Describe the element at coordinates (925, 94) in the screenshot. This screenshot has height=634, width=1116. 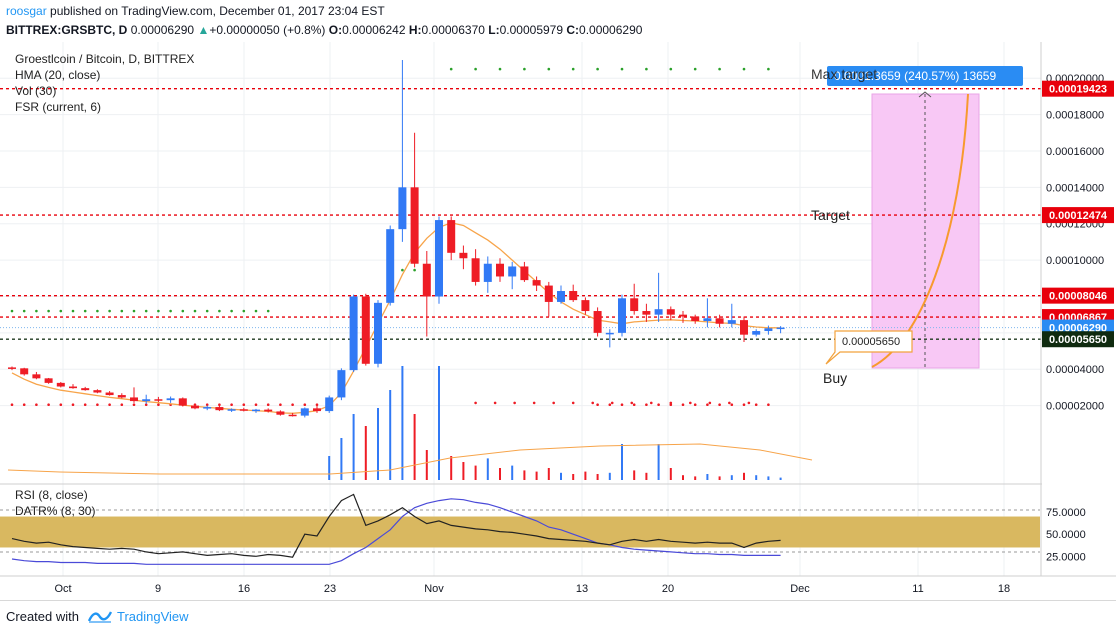
I see `measure-arrow-icon` at that location.